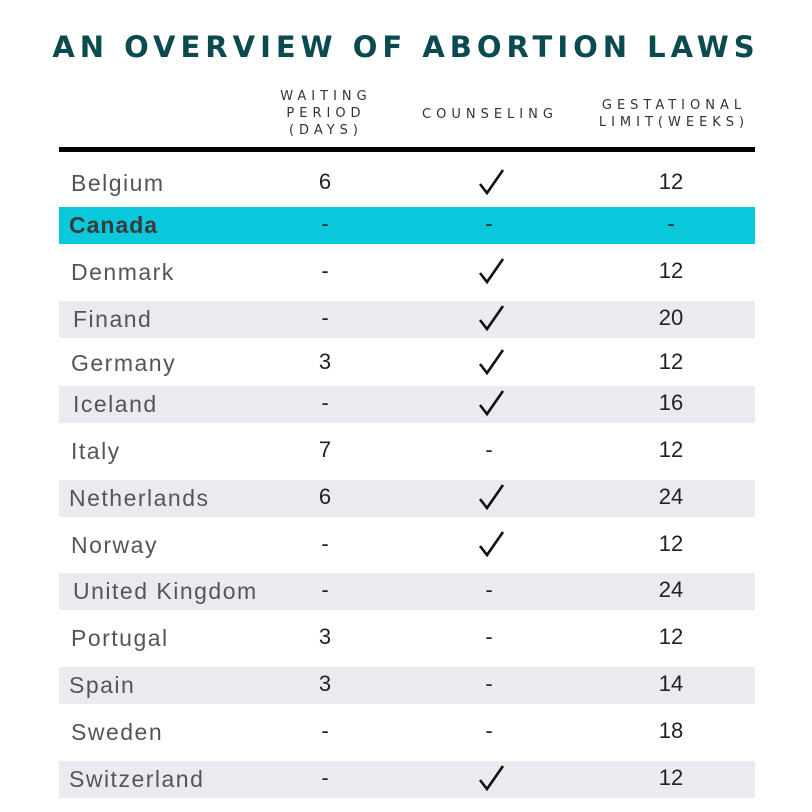 The height and width of the screenshot is (812, 812). Describe the element at coordinates (120, 638) in the screenshot. I see `country-cell: Portugal` at that location.